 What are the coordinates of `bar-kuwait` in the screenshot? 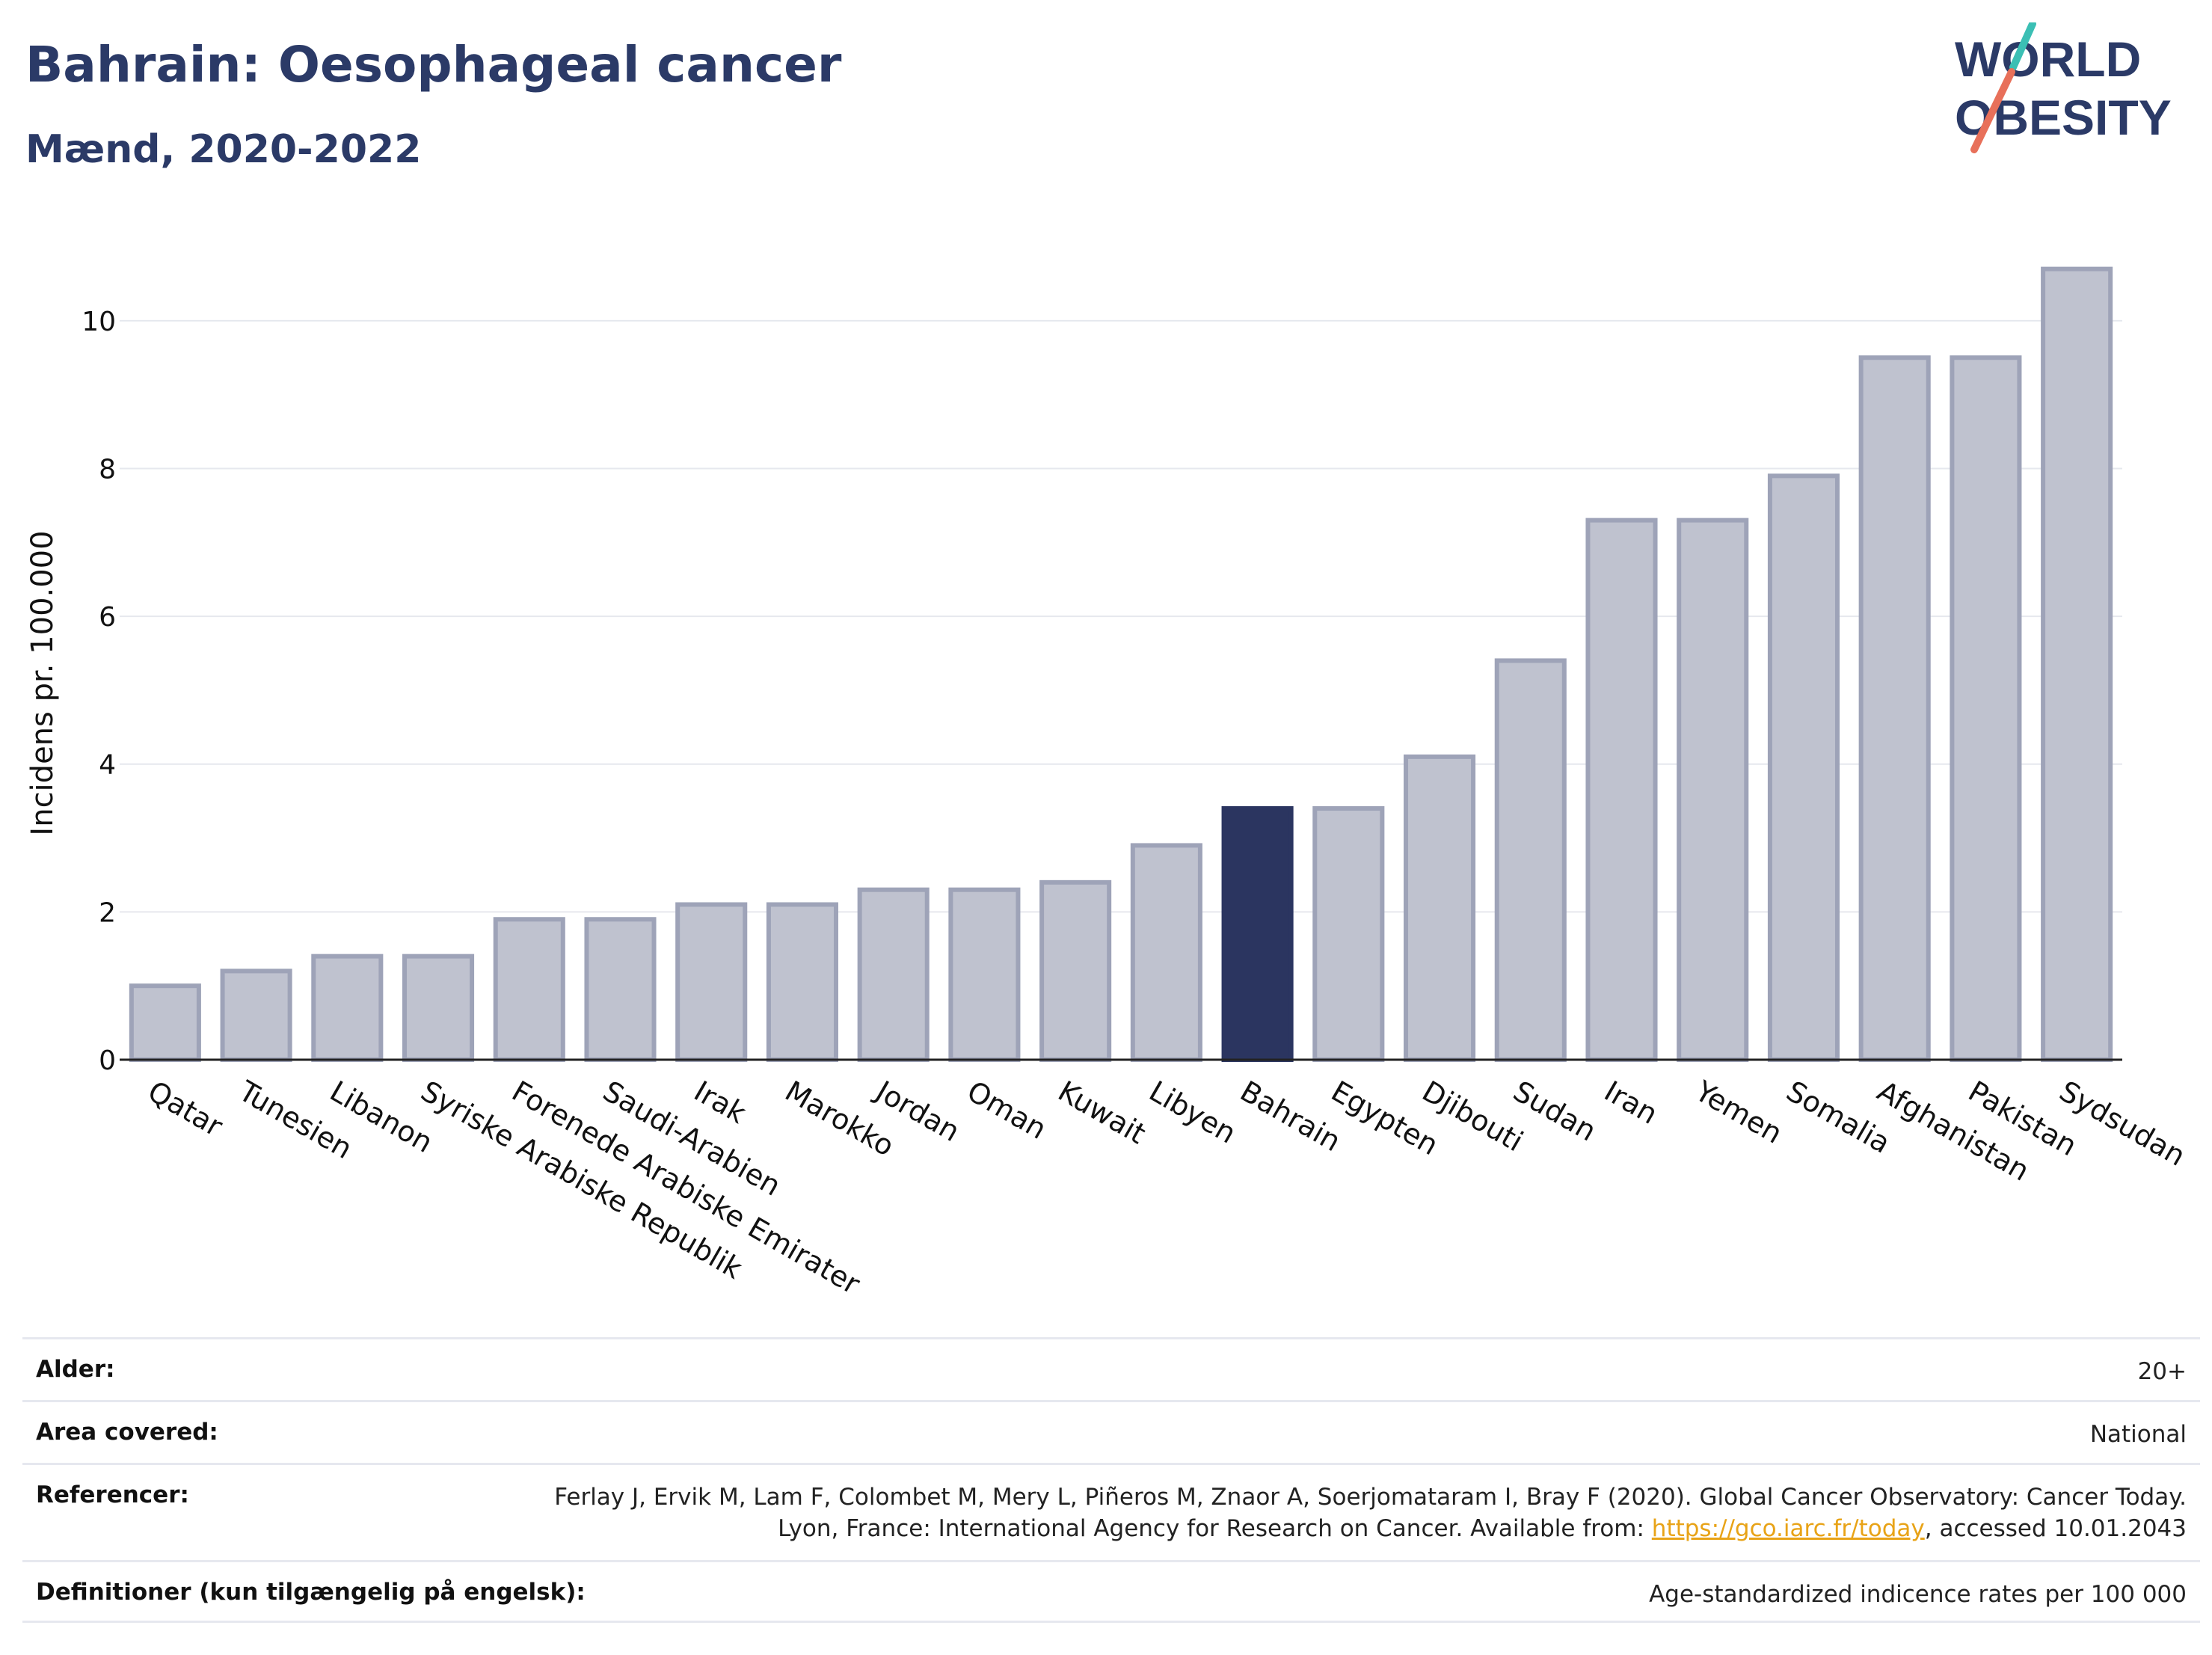 It's located at (1075, 970).